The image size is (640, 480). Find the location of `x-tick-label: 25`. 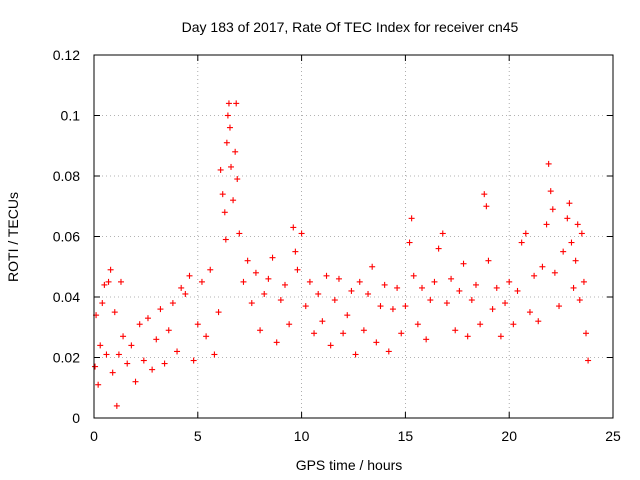

x-tick-label: 25 is located at coordinates (613, 436).